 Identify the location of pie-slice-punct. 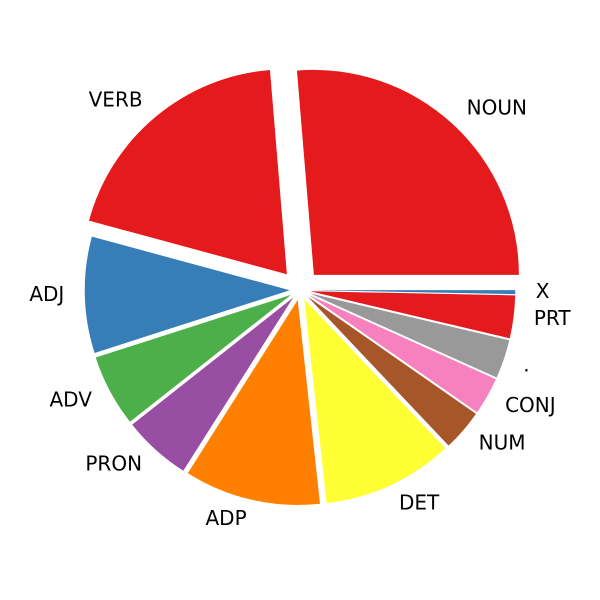
(409, 335).